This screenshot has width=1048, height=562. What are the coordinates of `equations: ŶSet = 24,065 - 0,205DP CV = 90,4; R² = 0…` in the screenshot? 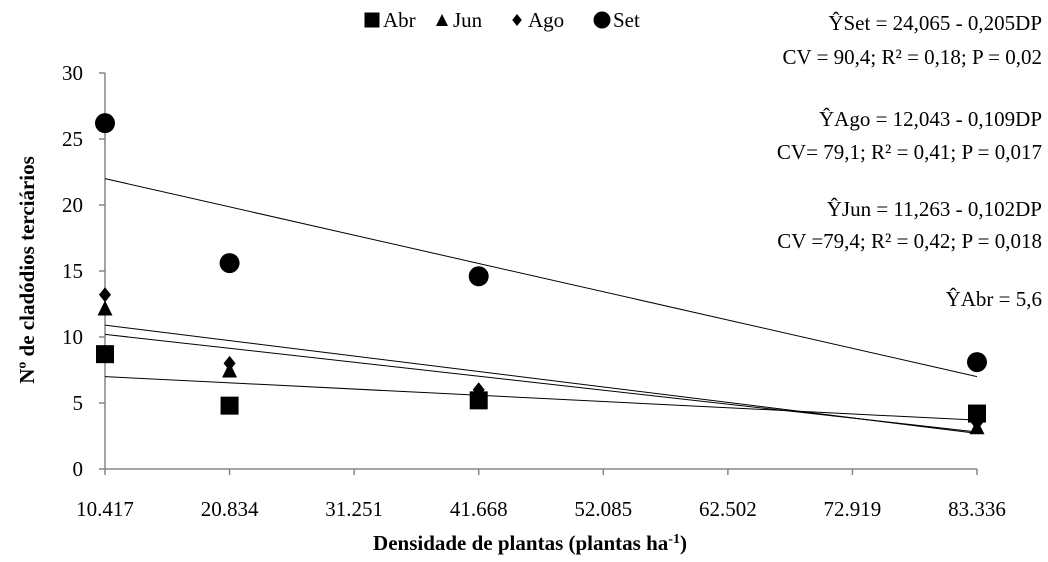 It's located at (909, 161).